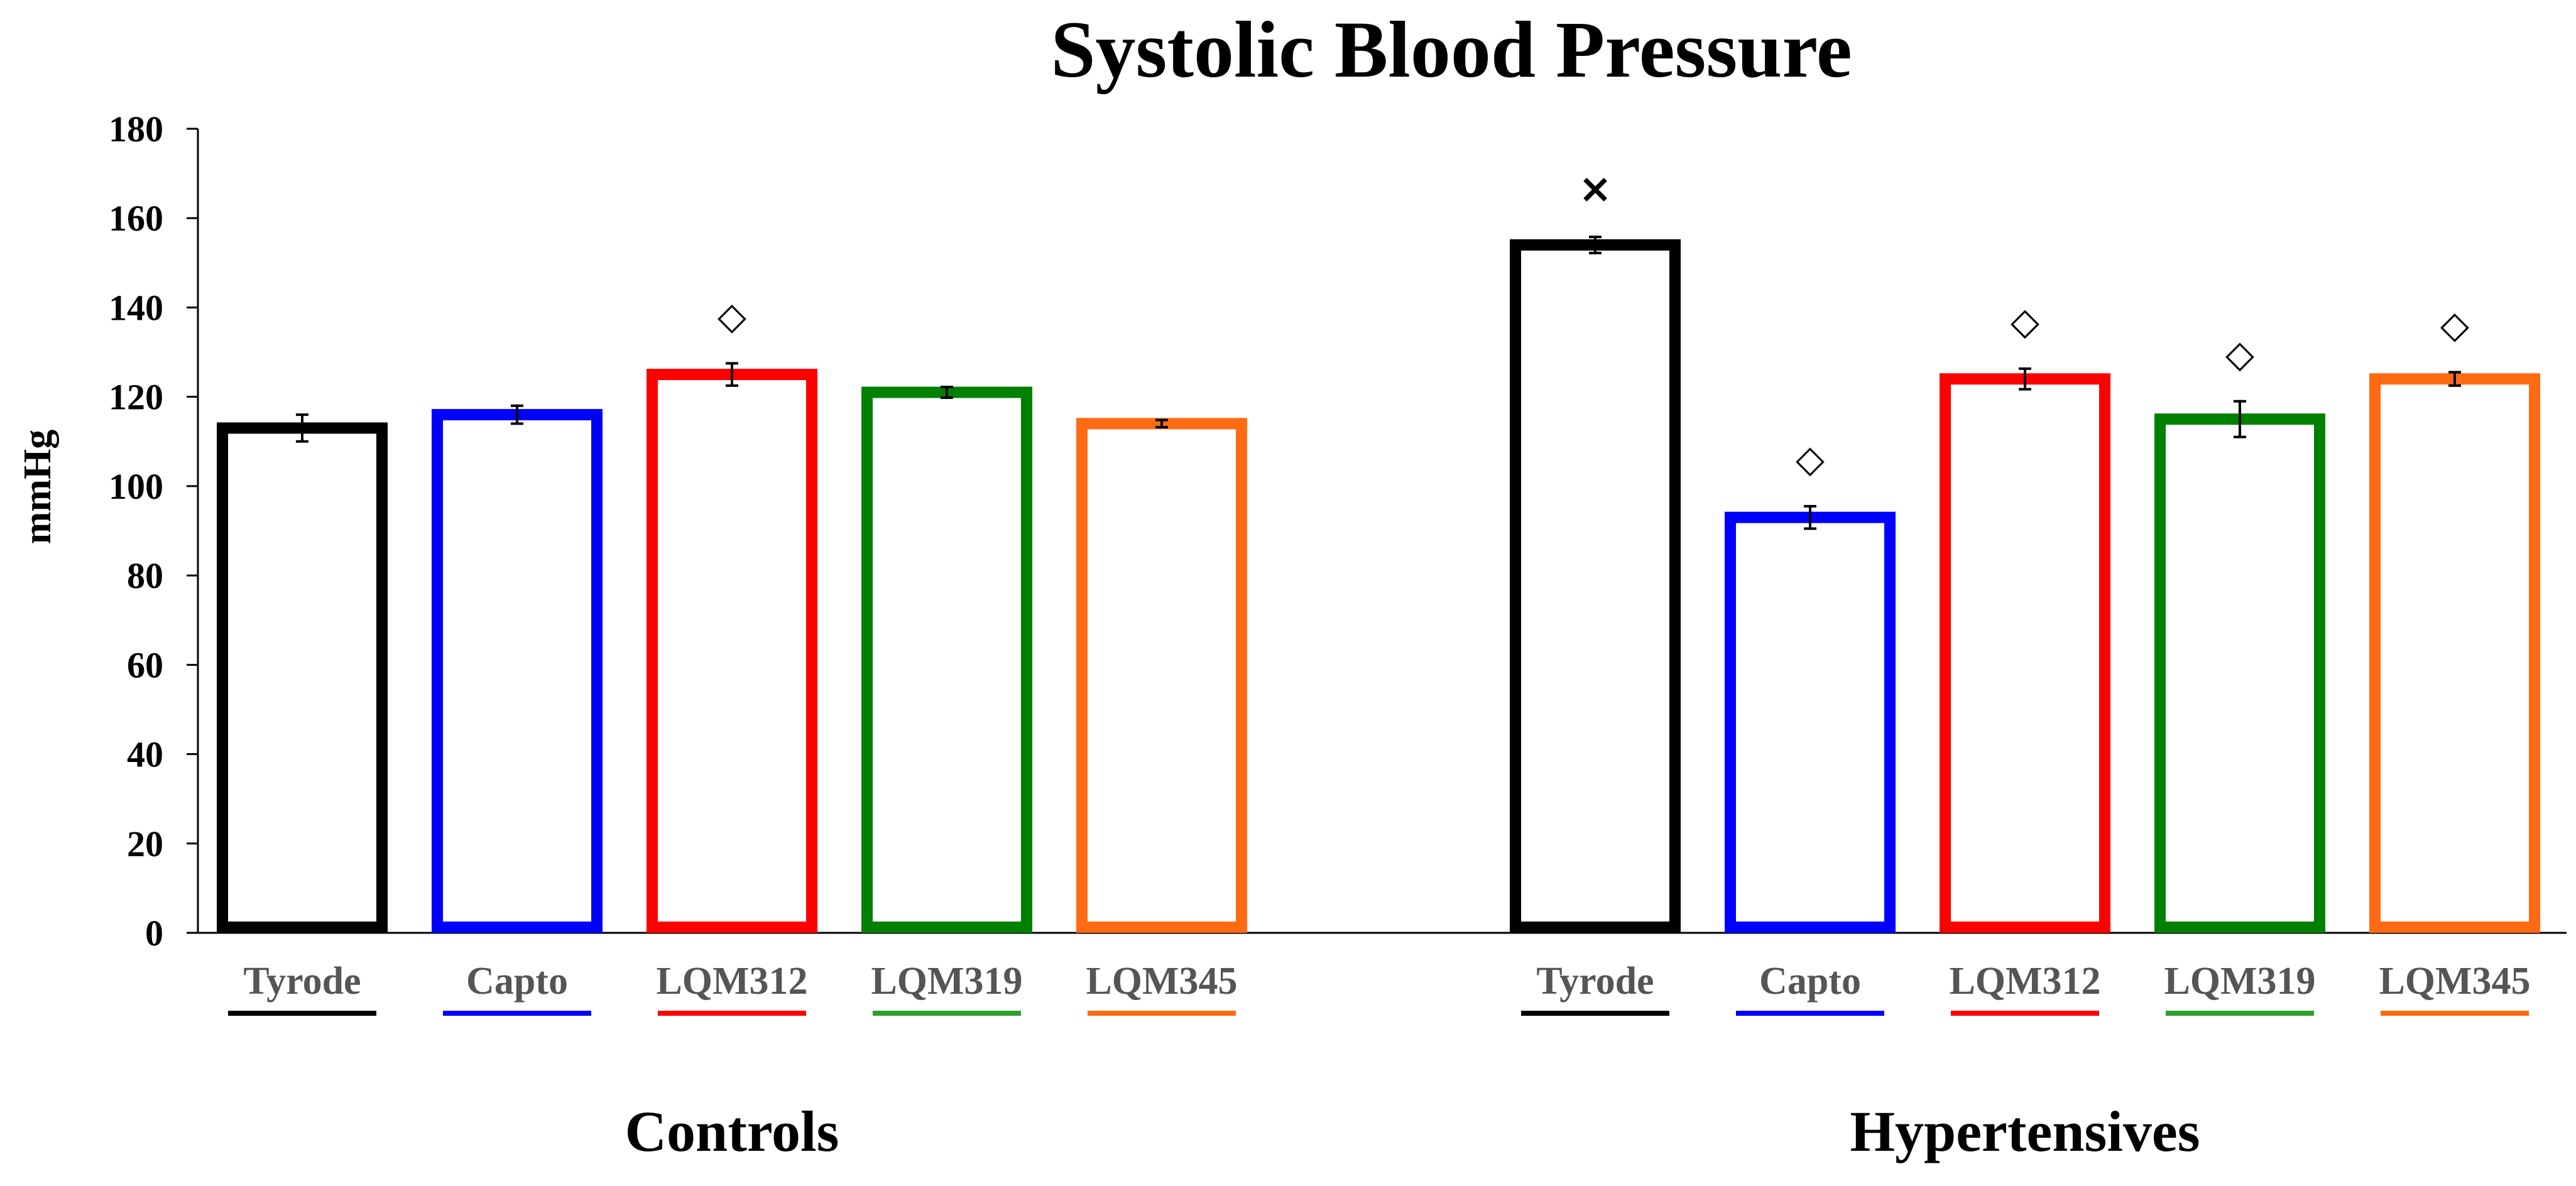 The height and width of the screenshot is (1186, 2576). I want to click on y-tick-label: 20, so click(145, 844).